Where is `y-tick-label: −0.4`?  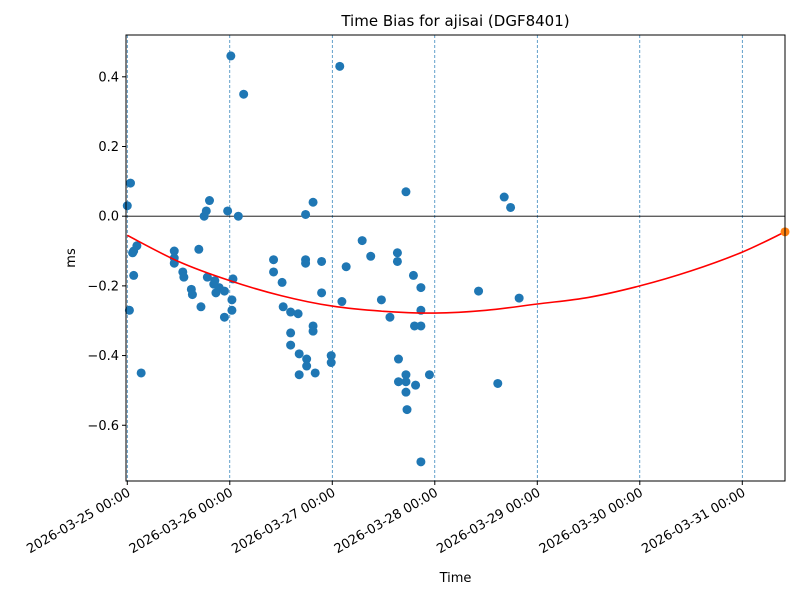 y-tick-label: −0.4 is located at coordinates (103, 356).